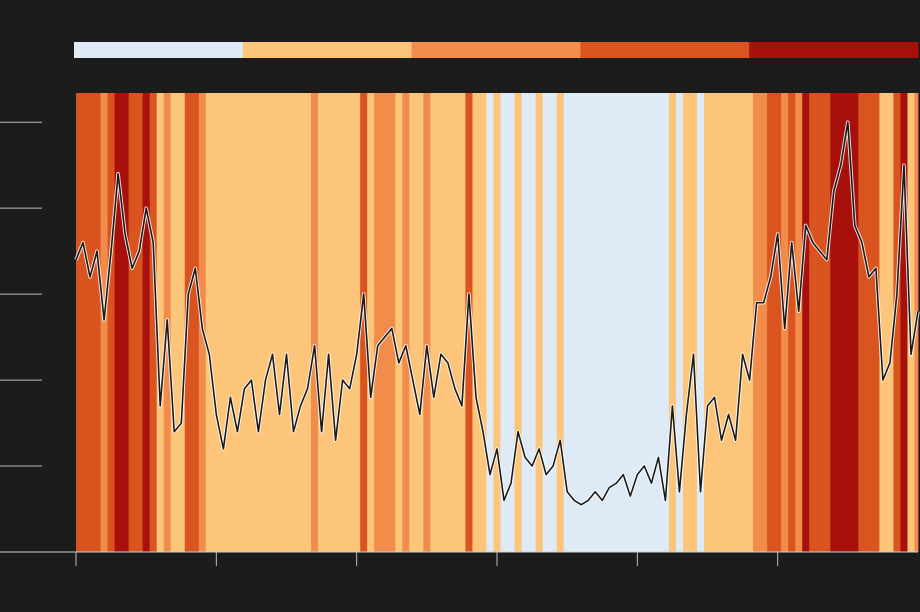 The image size is (920, 612). What do you see at coordinates (496, 50) in the screenshot?
I see `legend` at bounding box center [496, 50].